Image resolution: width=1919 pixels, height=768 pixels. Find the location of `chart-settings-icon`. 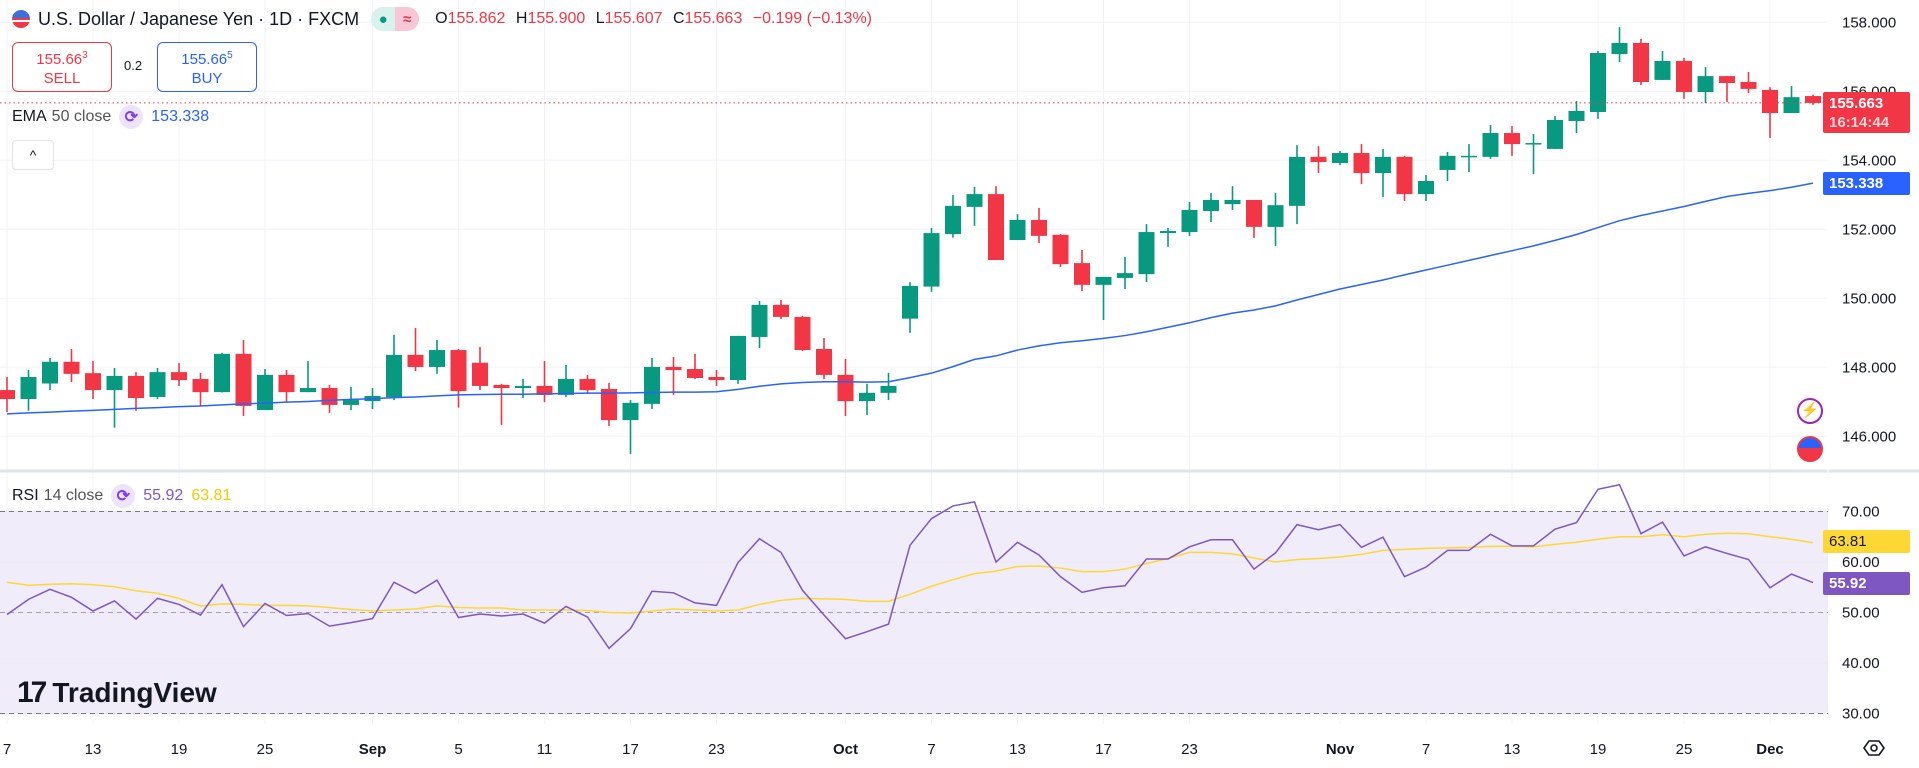

chart-settings-icon is located at coordinates (1874, 748).